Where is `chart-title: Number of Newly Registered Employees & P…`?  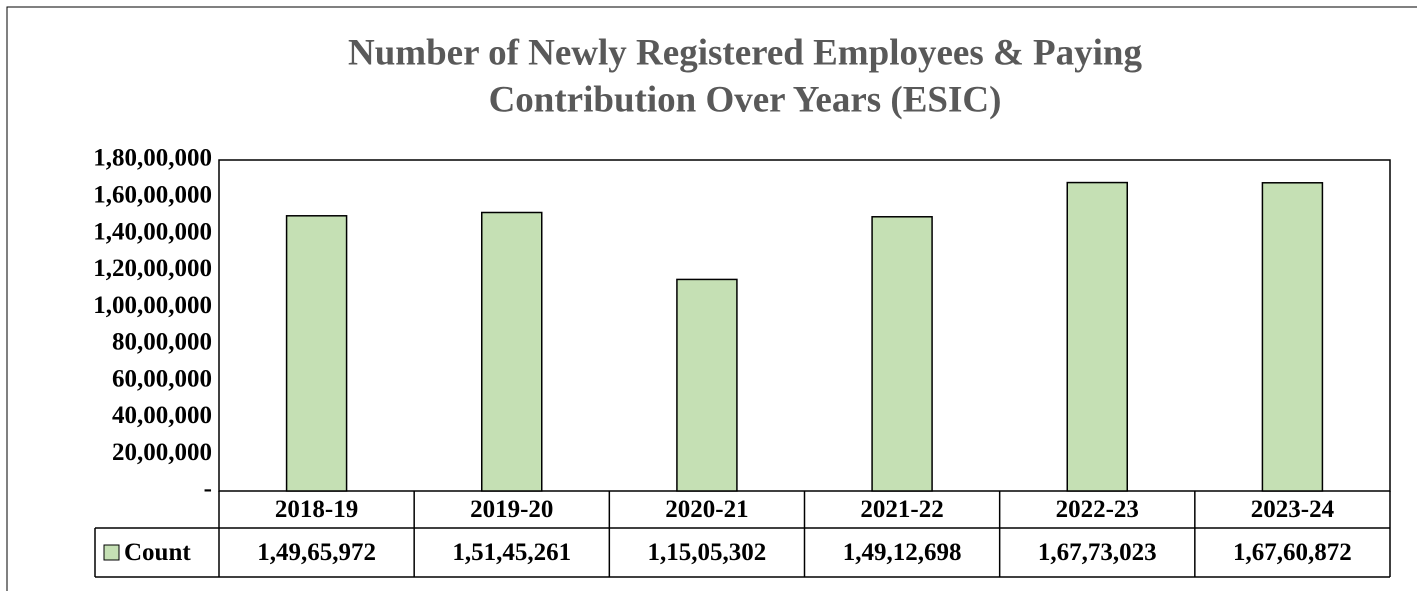 chart-title: Number of Newly Registered Employees & P… is located at coordinates (745, 52).